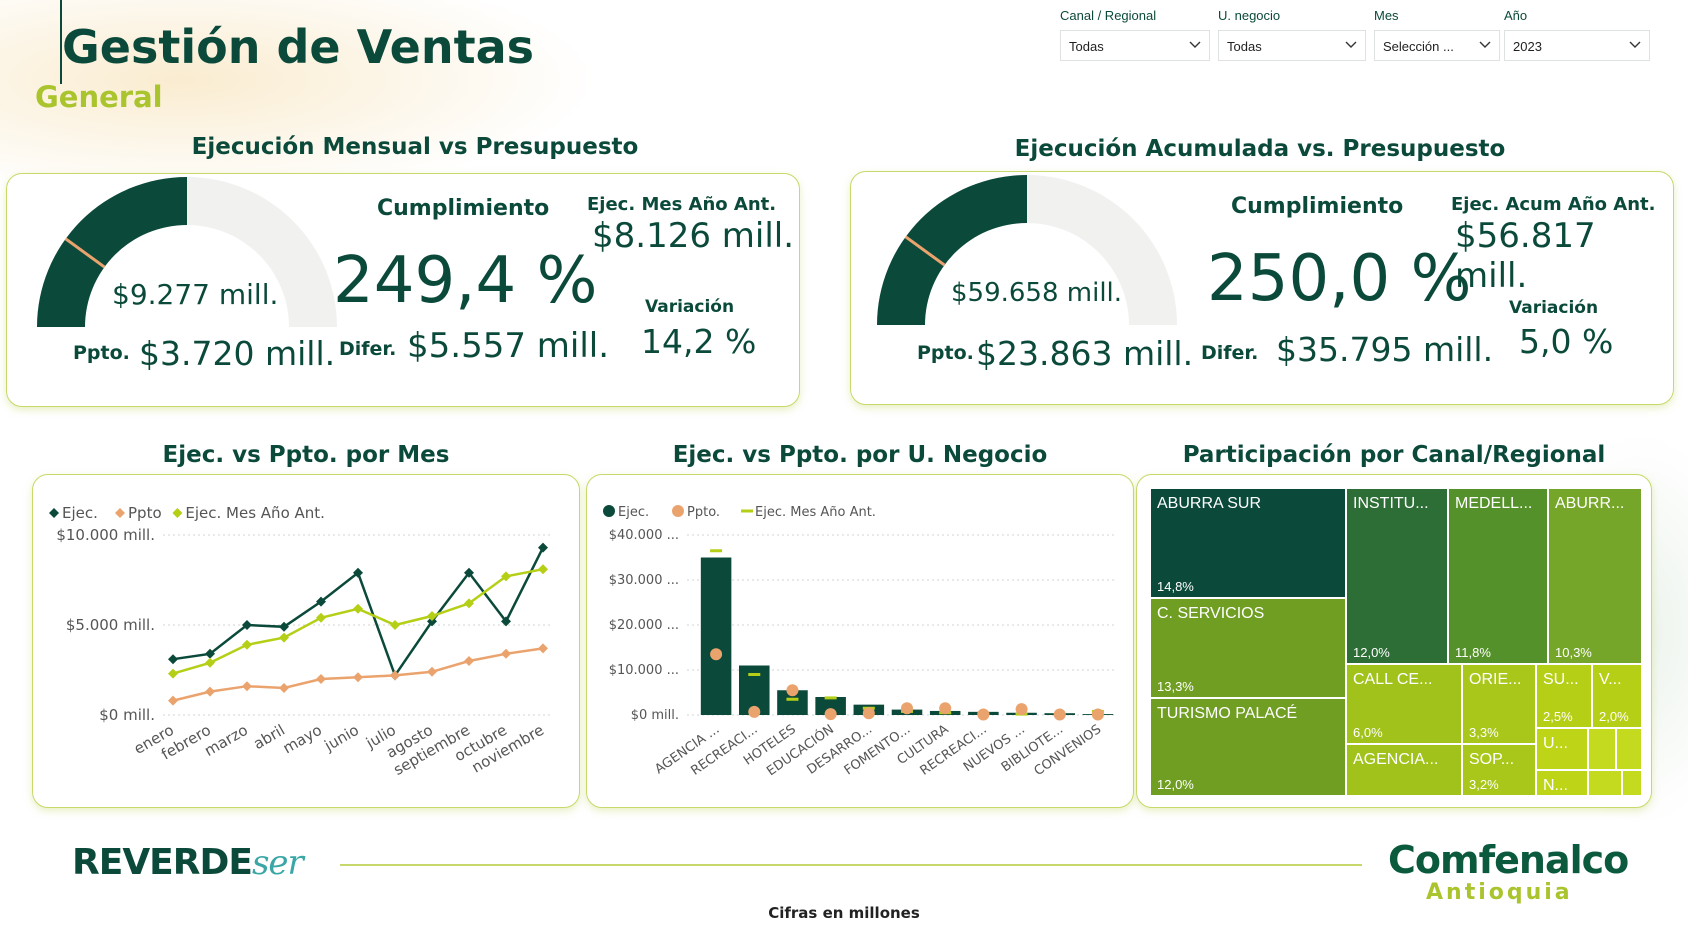 The image size is (1688, 937). What do you see at coordinates (1248, 543) in the screenshot?
I see `treemap-cell: ABURRA SUR 14,8%` at bounding box center [1248, 543].